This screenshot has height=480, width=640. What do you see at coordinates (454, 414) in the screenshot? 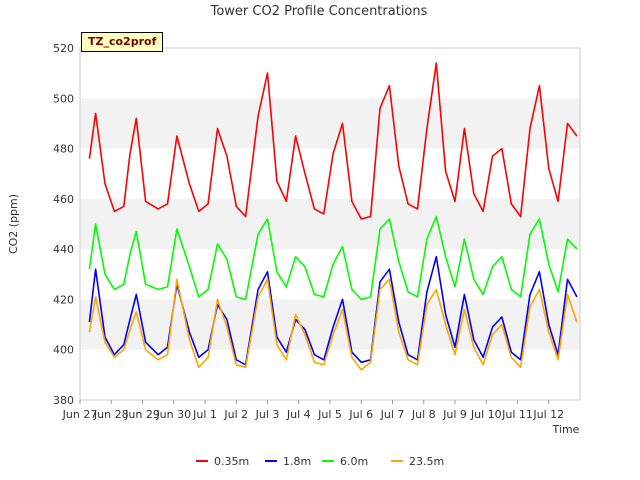
I see `x-tick-label: Jul 9` at bounding box center [454, 414].